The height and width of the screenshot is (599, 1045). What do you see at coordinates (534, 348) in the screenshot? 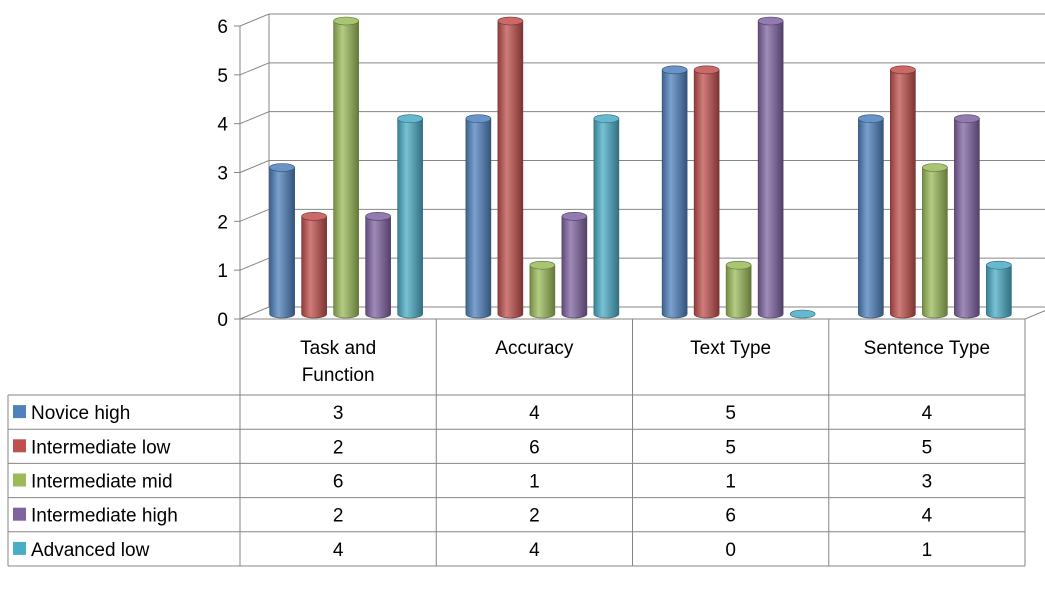
I see `category-label: Accuracy` at bounding box center [534, 348].